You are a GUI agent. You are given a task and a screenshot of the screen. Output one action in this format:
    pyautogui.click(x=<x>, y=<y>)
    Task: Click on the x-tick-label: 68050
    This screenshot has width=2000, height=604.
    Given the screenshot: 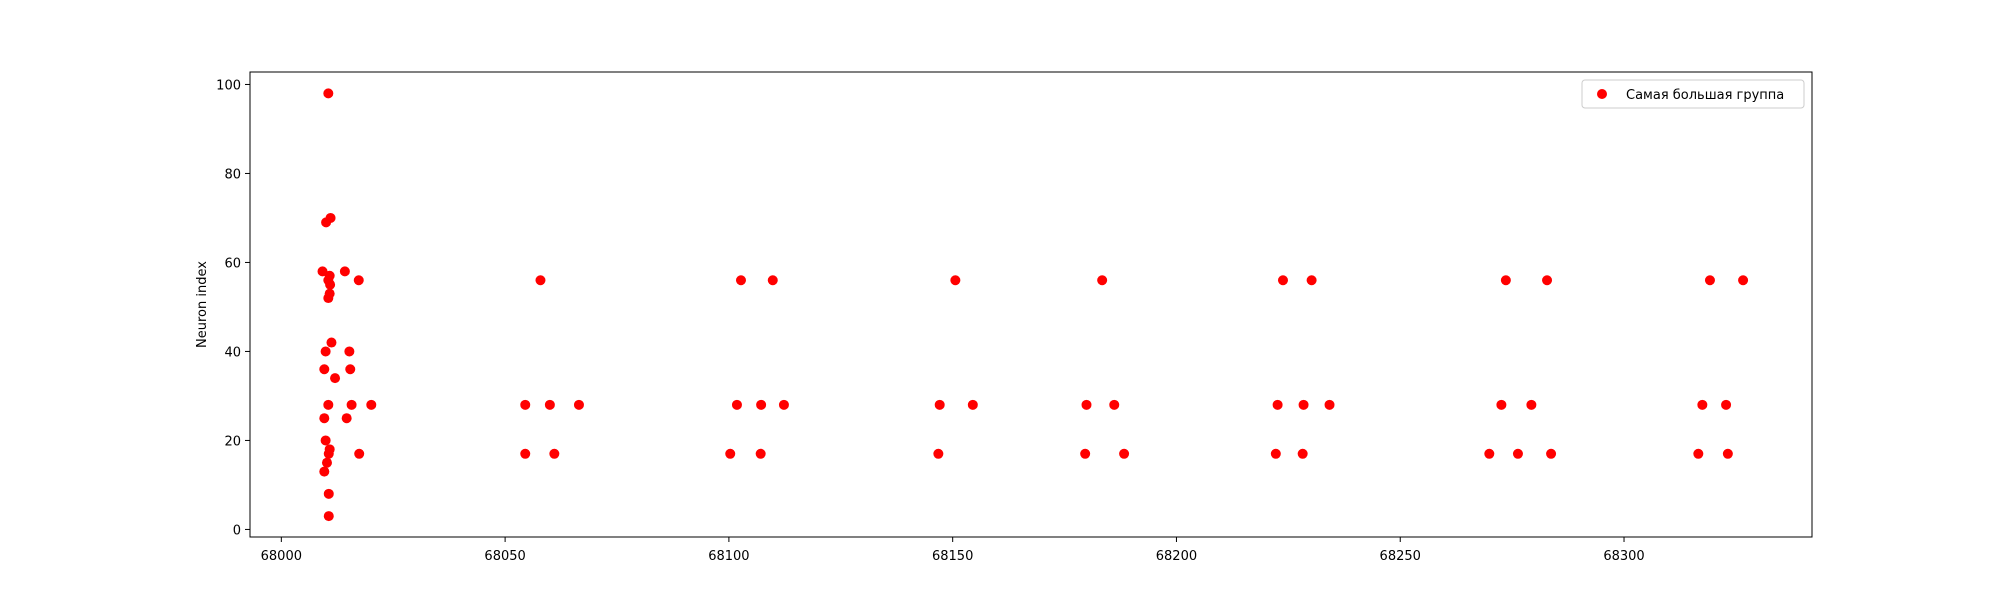 What is the action you would take?
    pyautogui.click(x=504, y=556)
    